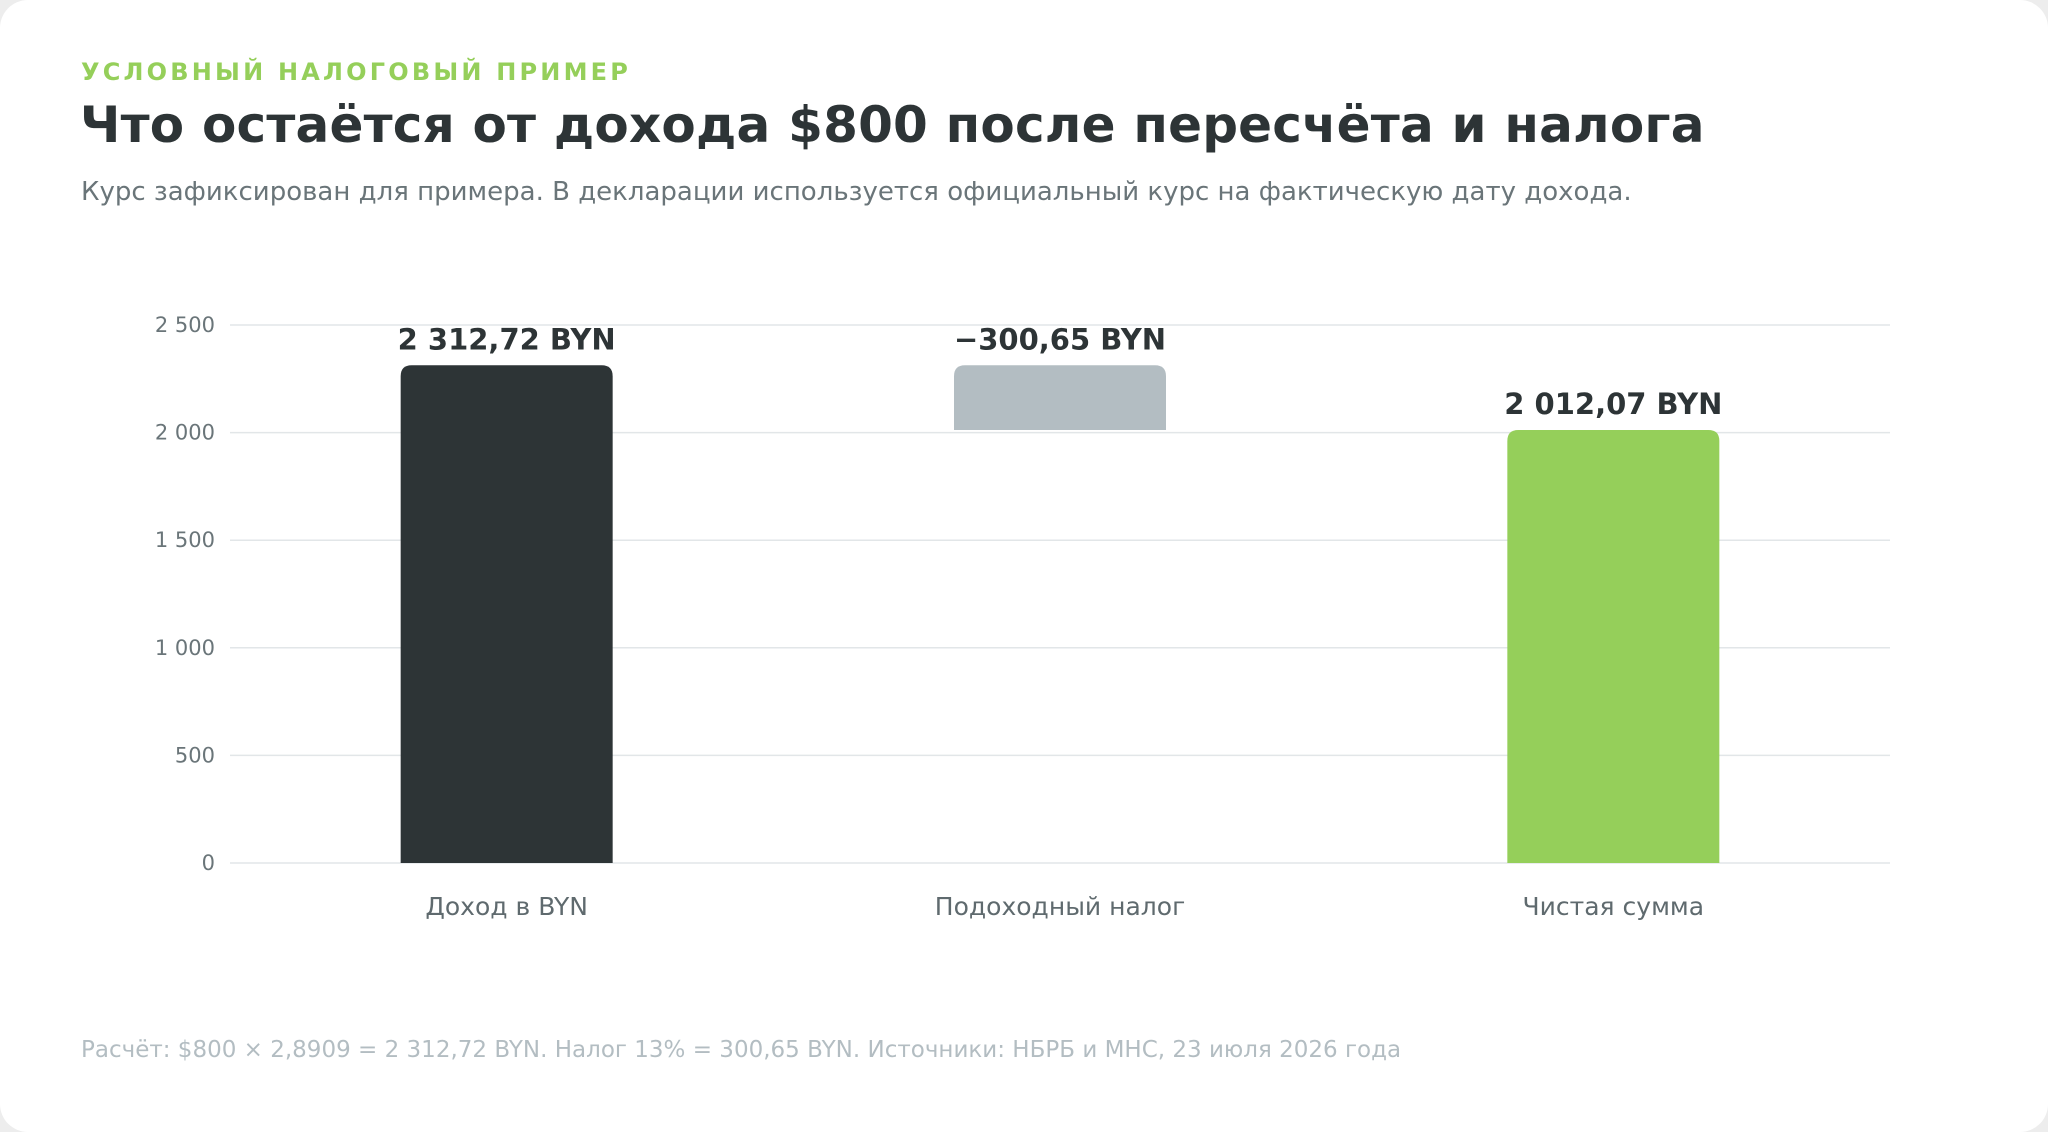 The height and width of the screenshot is (1132, 2048). What do you see at coordinates (185, 648) in the screenshot?
I see `y-tick-label: 1 000` at bounding box center [185, 648].